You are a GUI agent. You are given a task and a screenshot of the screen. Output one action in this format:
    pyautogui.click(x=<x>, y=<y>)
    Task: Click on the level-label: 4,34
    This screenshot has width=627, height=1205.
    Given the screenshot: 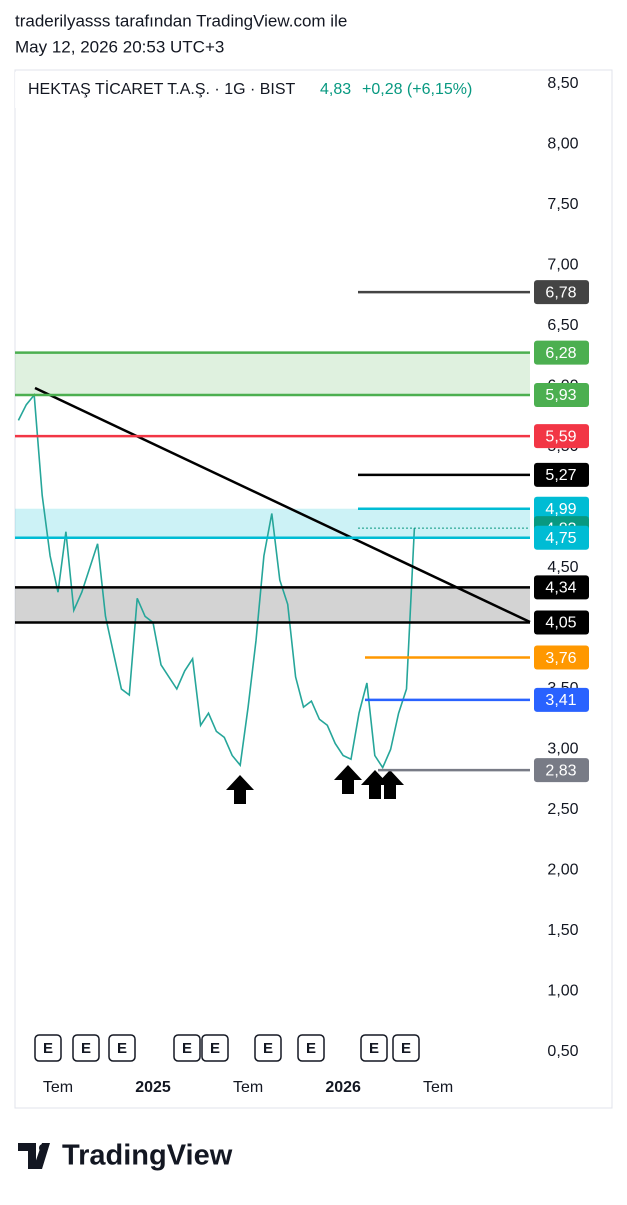 What is the action you would take?
    pyautogui.click(x=560, y=588)
    